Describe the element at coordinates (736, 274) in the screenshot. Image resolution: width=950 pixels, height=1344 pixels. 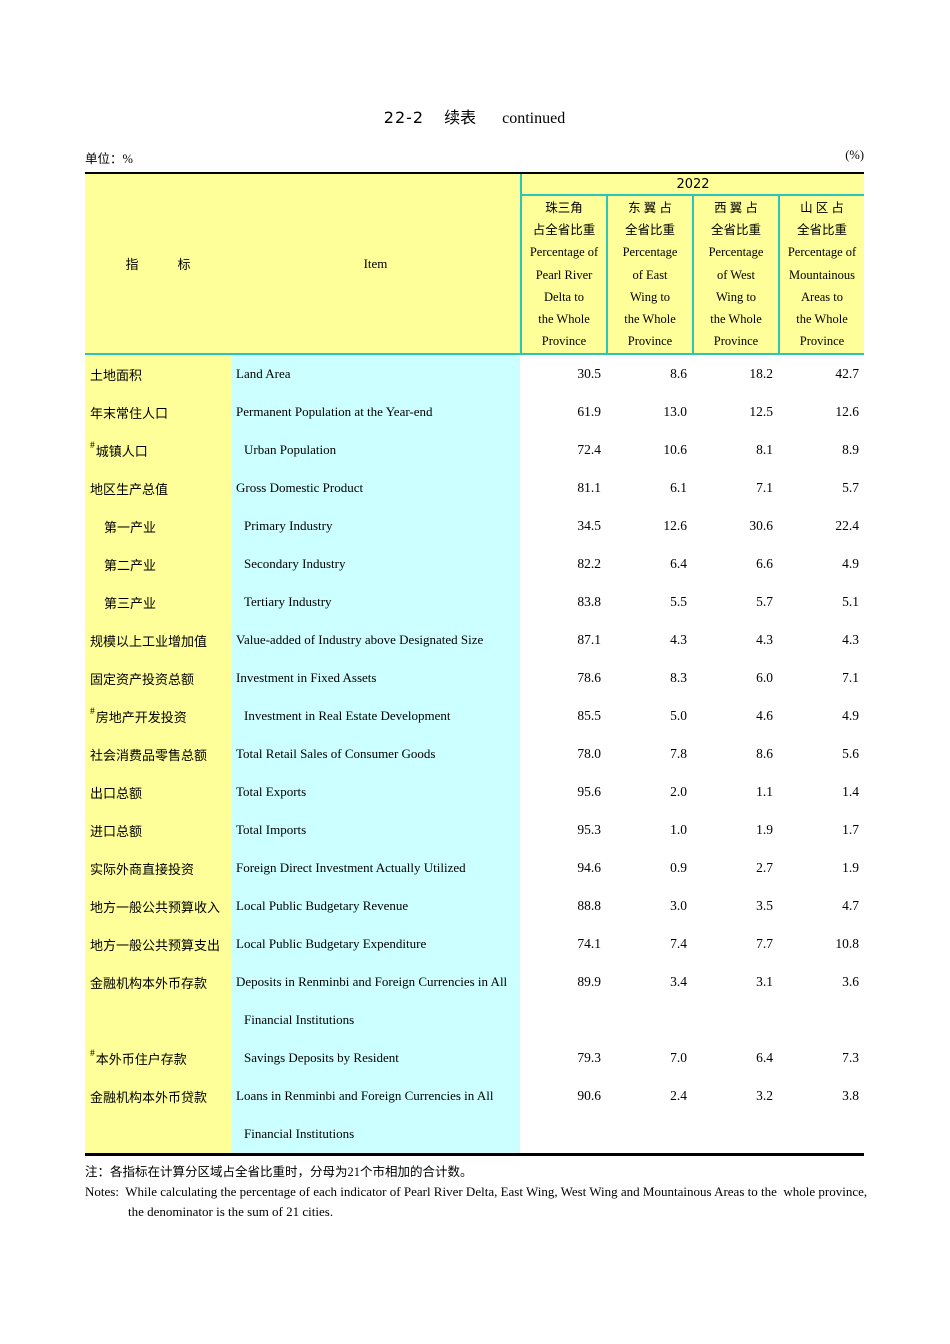
I see `header-col-line: of West` at that location.